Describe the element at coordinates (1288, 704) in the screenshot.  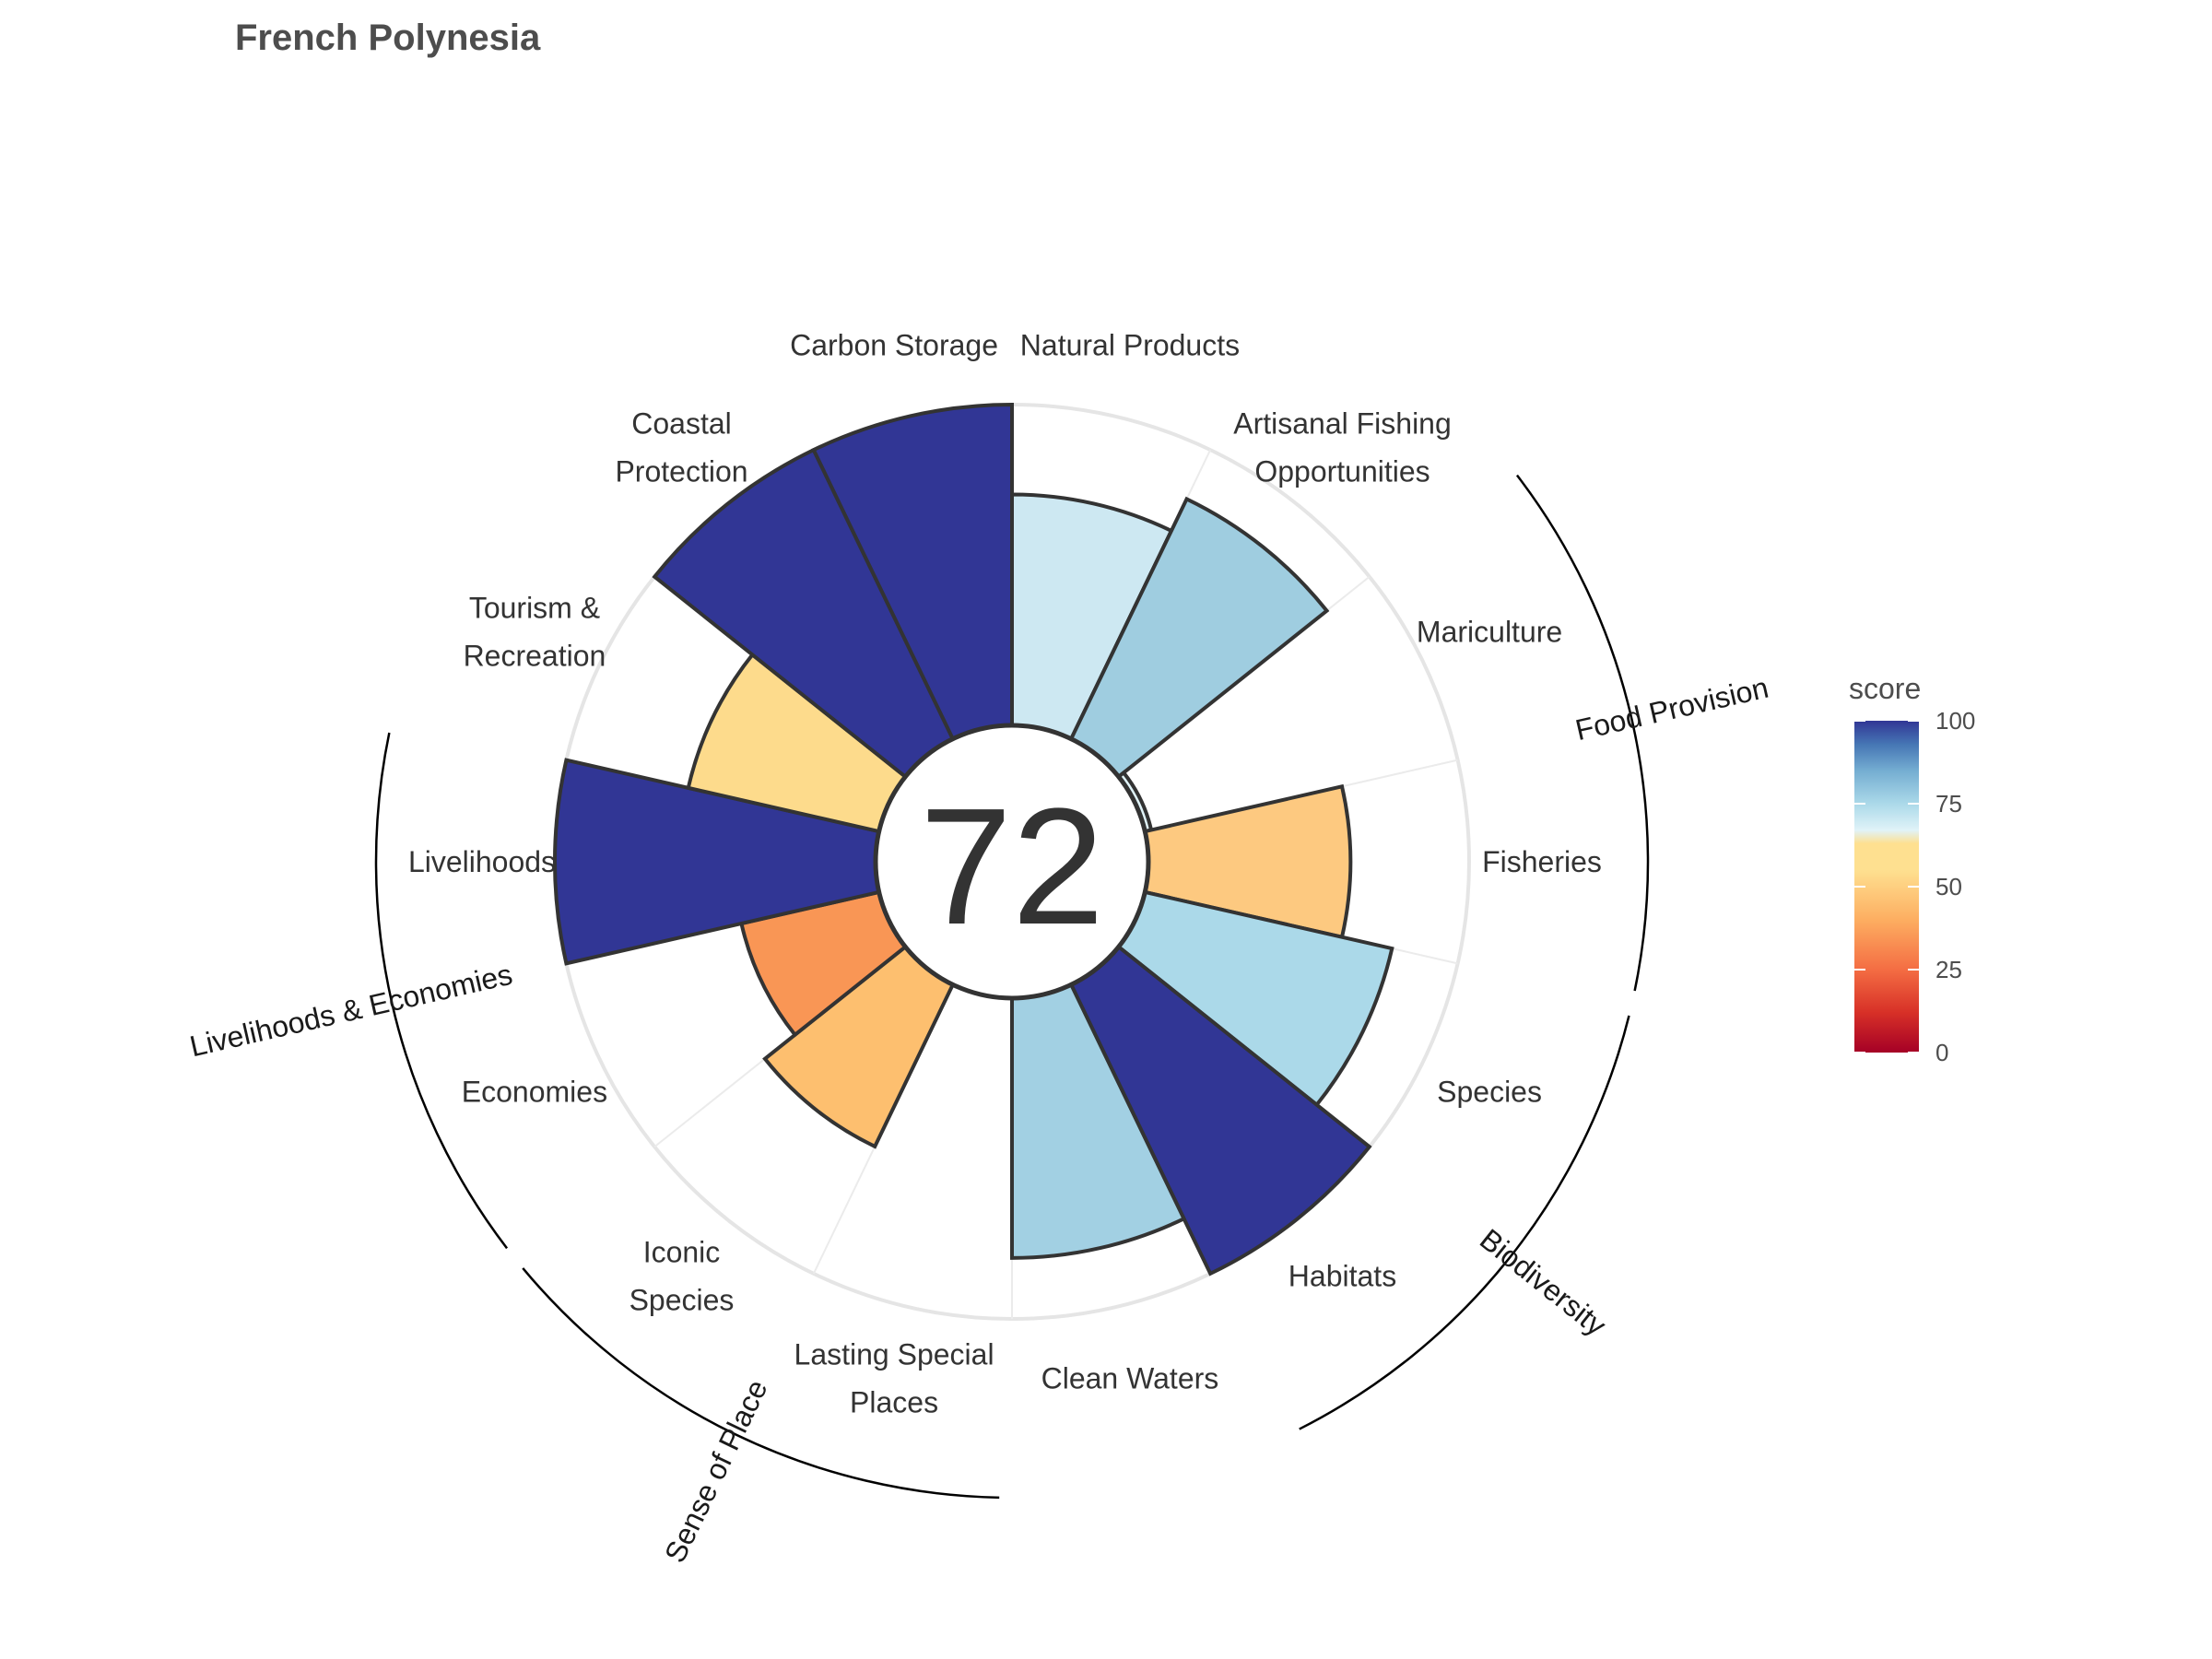
I see `background-sector-mariculture` at that location.